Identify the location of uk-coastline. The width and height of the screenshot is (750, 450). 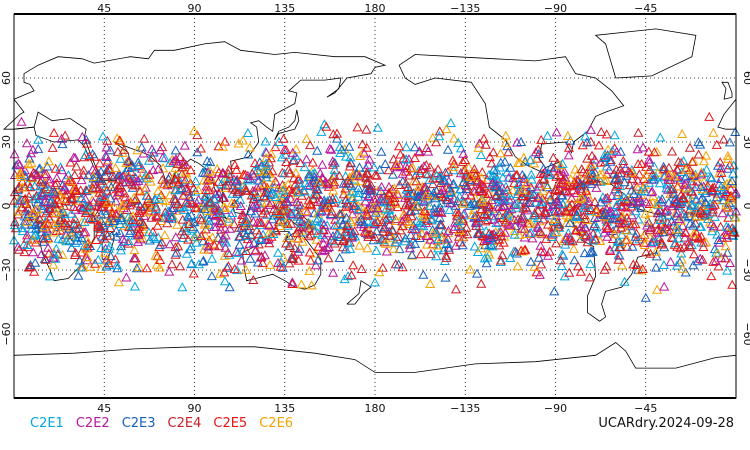
(727, 90).